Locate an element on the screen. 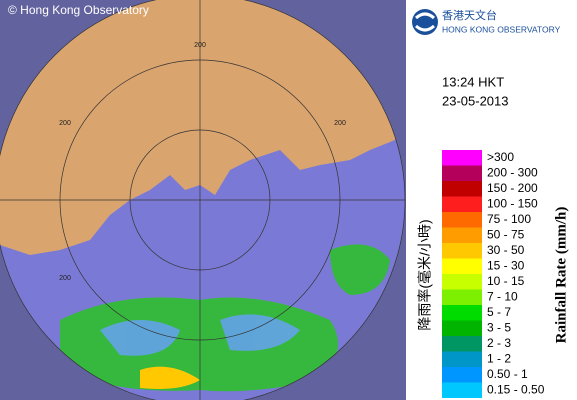 The height and width of the screenshot is (400, 577). legend-label: 2 - 3 is located at coordinates (499, 343).